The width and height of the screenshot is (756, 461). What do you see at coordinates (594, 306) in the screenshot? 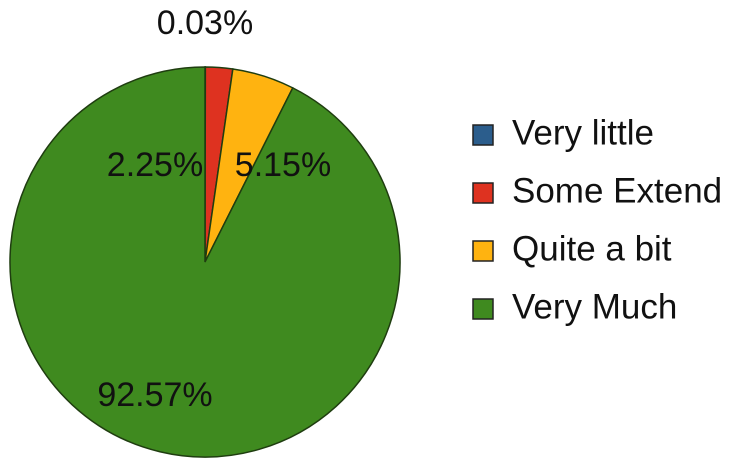
I see `legend-label: Very Much` at bounding box center [594, 306].